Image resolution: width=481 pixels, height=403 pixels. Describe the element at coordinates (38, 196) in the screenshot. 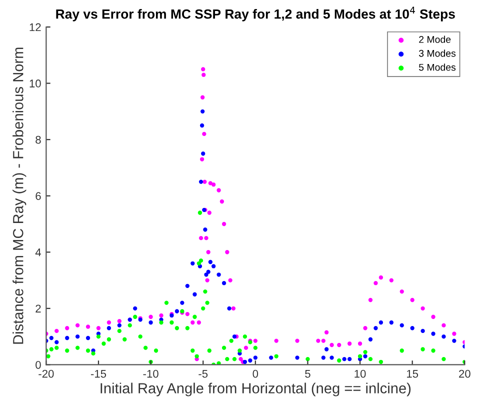

I see `y-tick-label: 6` at that location.